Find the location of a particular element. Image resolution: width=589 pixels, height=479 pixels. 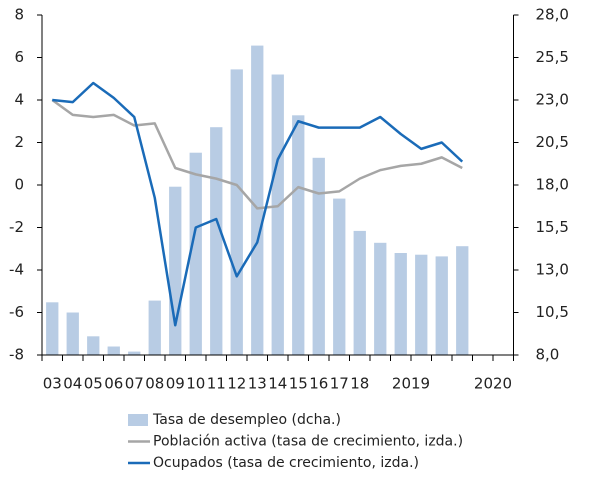

y-tick-label: 2 is located at coordinates (19, 142).